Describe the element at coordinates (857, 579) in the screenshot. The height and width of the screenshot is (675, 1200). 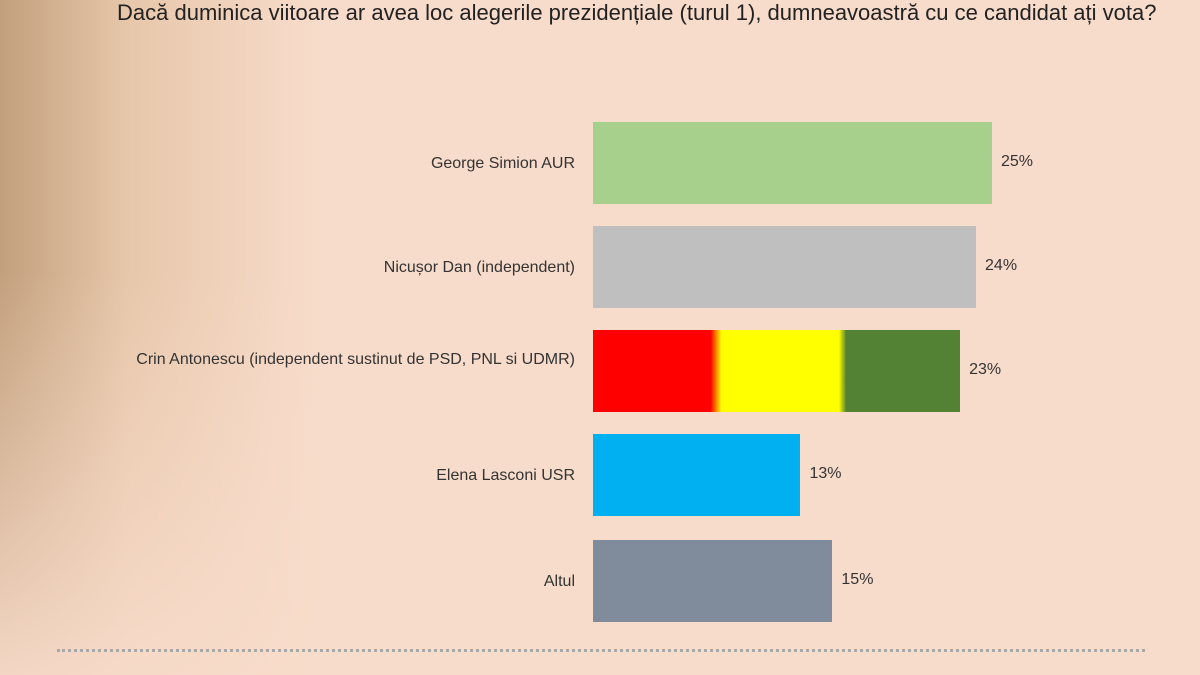
I see `value-label: 15%` at that location.